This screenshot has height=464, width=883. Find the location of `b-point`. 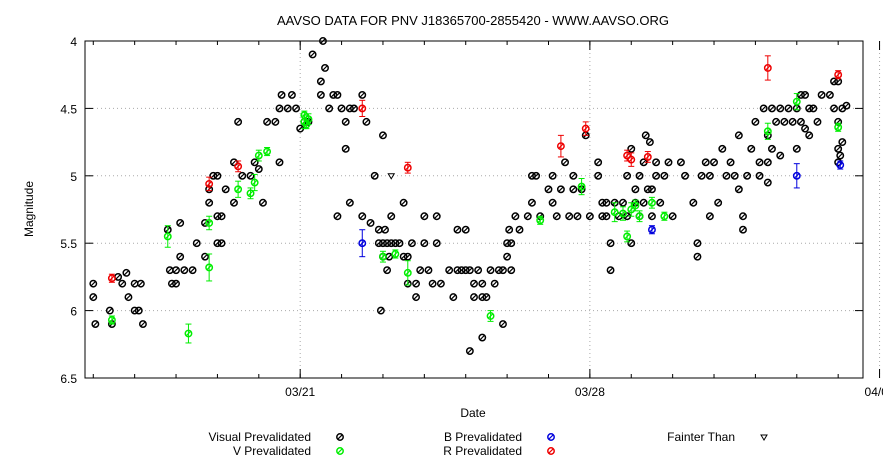

b-point is located at coordinates (796, 175).